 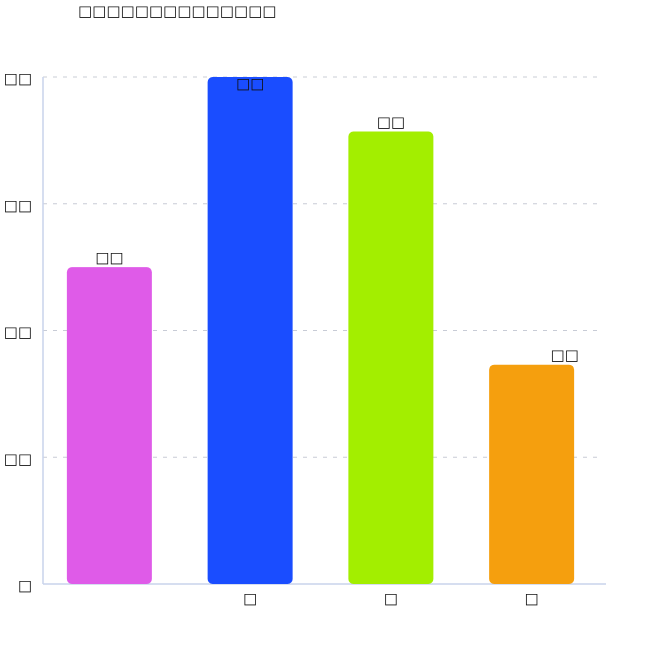 What do you see at coordinates (177, 11) in the screenshot?
I see `chart-title: □□□□□□□□□□□□□□` at bounding box center [177, 11].